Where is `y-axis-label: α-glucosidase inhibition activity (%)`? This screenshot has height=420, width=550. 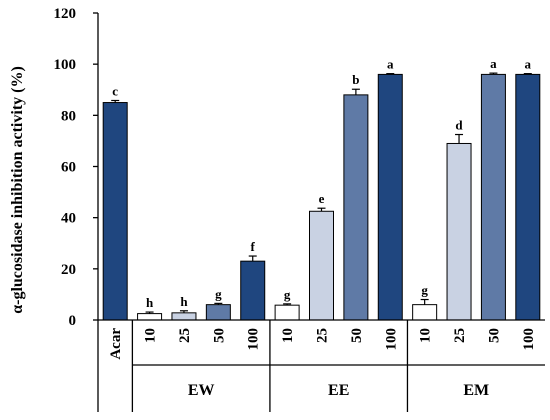
y-axis-label: α-glucosidase inhibition activity (%) is located at coordinates (17, 190).